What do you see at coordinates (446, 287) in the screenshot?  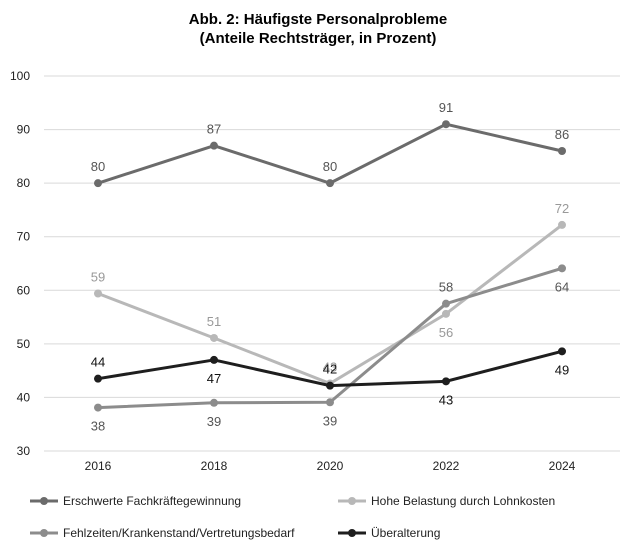 I see `data-label: 58` at bounding box center [446, 287].